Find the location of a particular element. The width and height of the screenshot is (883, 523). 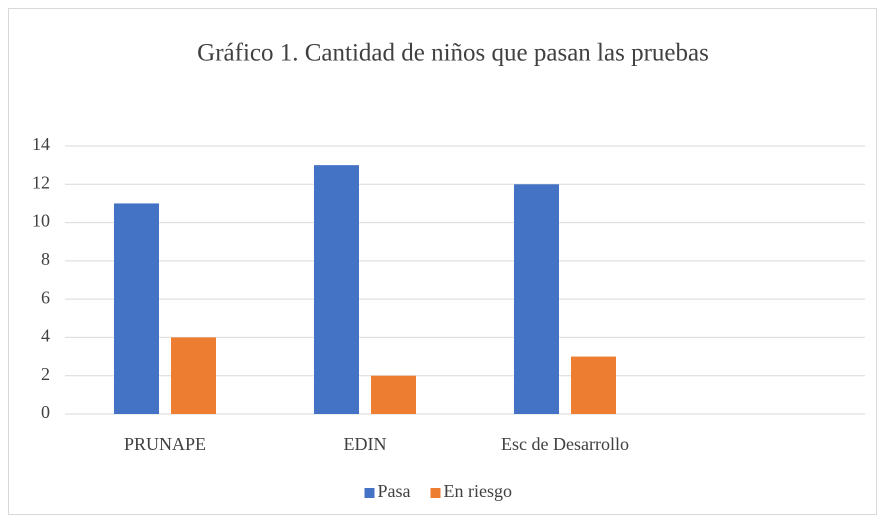

legend-label: Pasa is located at coordinates (394, 491).